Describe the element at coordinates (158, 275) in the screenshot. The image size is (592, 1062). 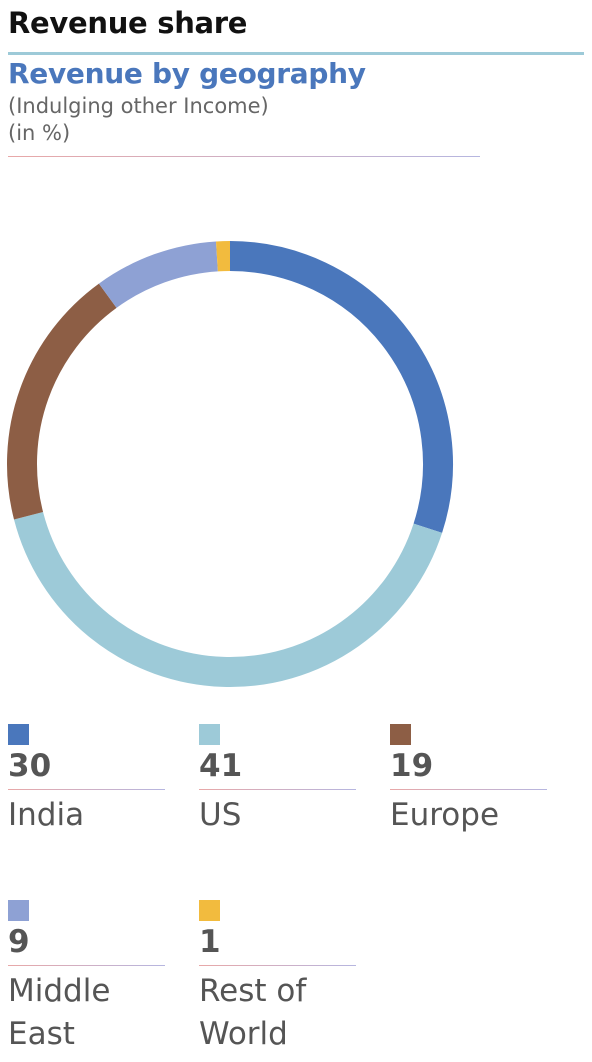
I see `donut-slice-middle-east` at that location.